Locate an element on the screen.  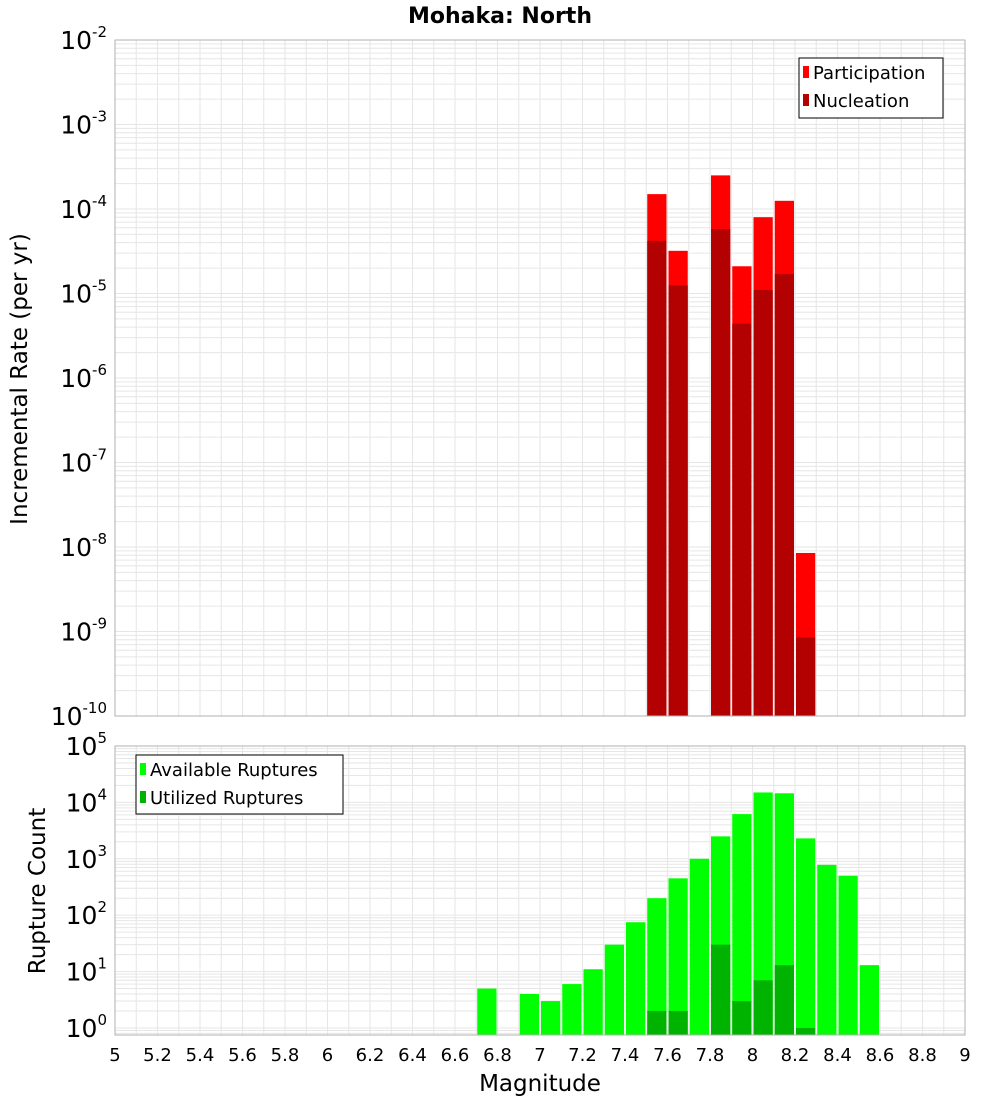
top-panel-bars is located at coordinates (731, 446).